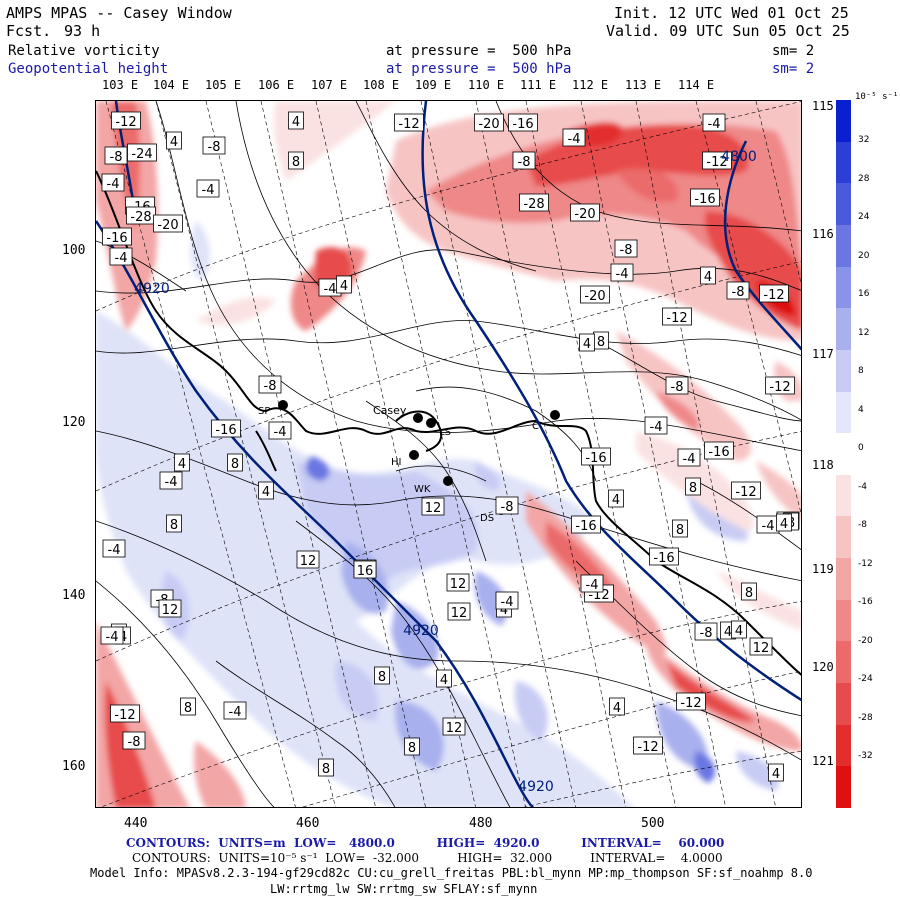  What do you see at coordinates (431, 423) in the screenshot?
I see `station-dot-ls` at bounding box center [431, 423].